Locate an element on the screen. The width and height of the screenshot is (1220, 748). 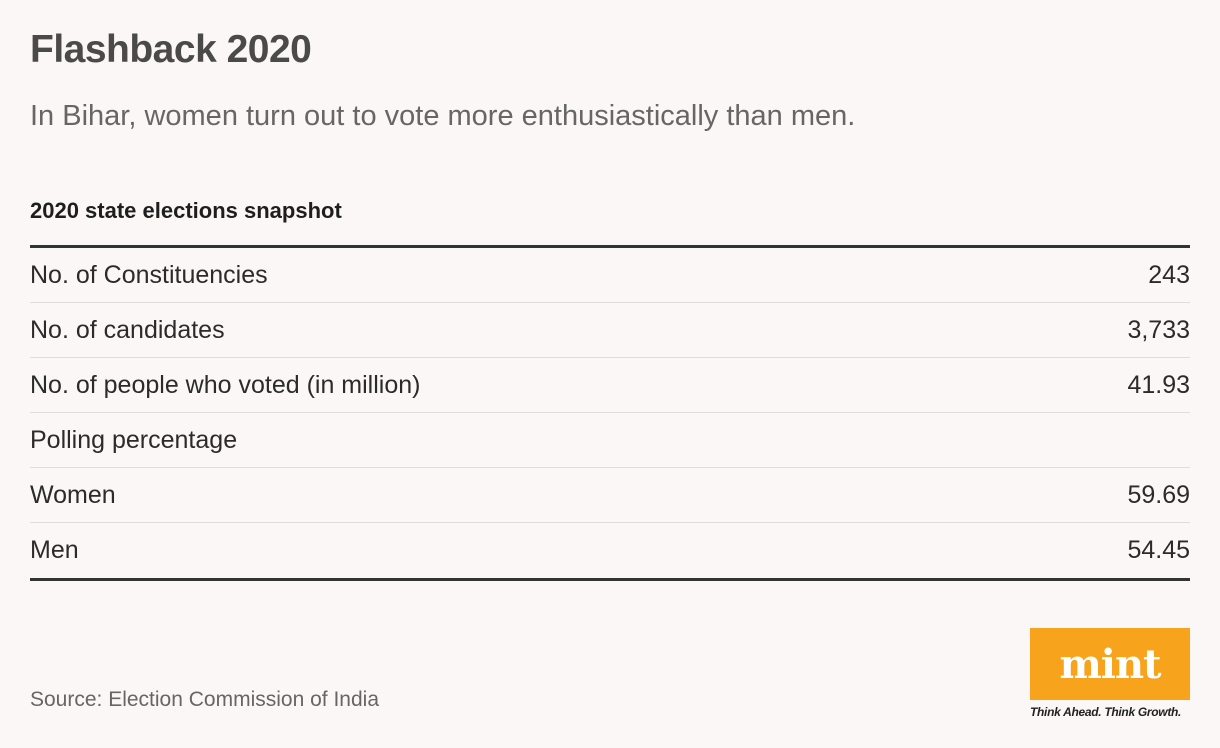
row-label: No. of people who voted (in million) is located at coordinates (225, 384).